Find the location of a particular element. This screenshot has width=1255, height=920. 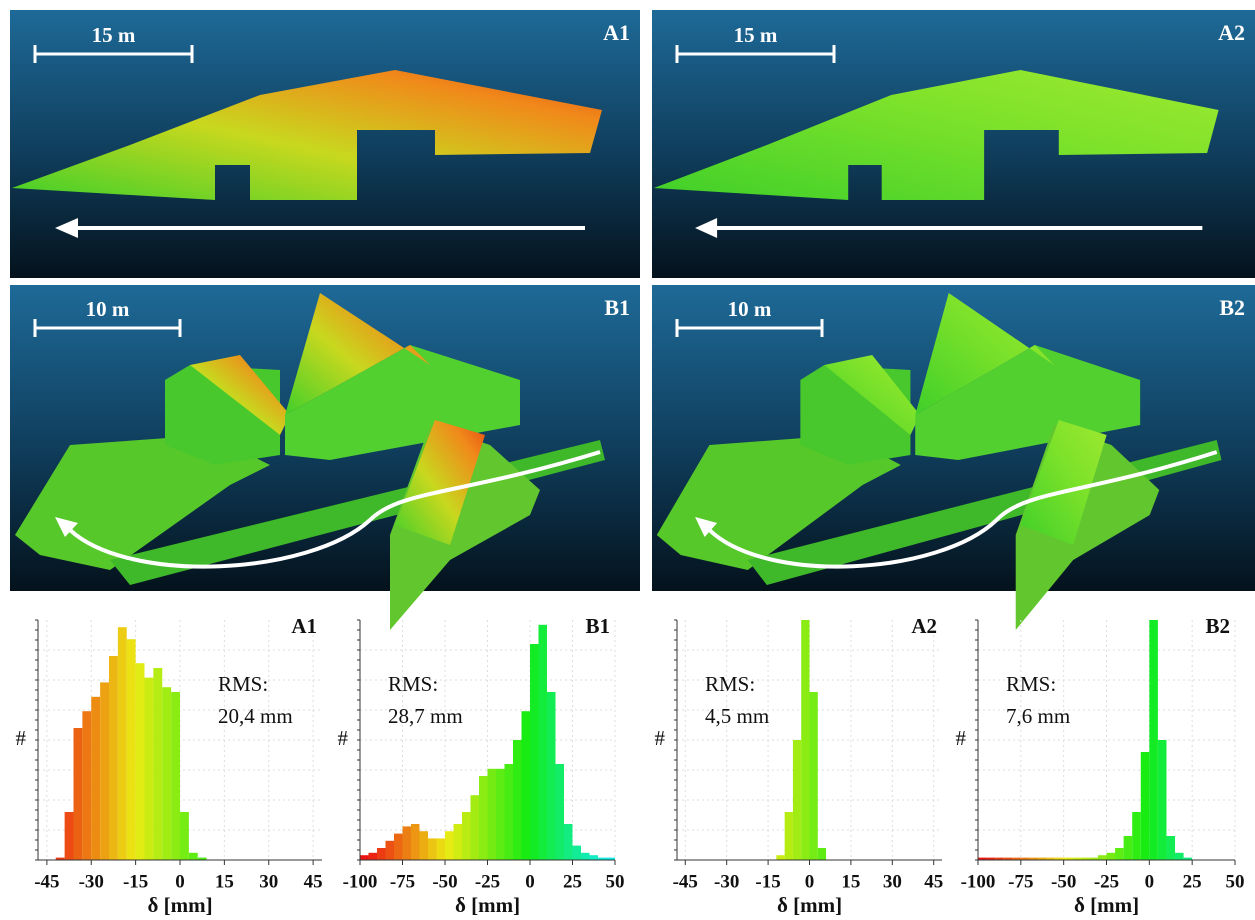

roof-left is located at coordinates (240, 395).